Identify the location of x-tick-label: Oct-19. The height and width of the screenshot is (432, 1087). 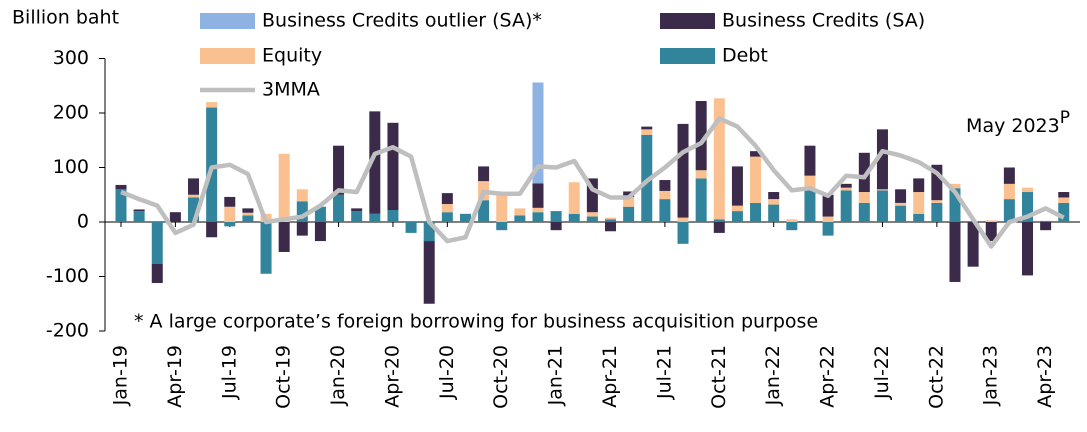
(284, 377).